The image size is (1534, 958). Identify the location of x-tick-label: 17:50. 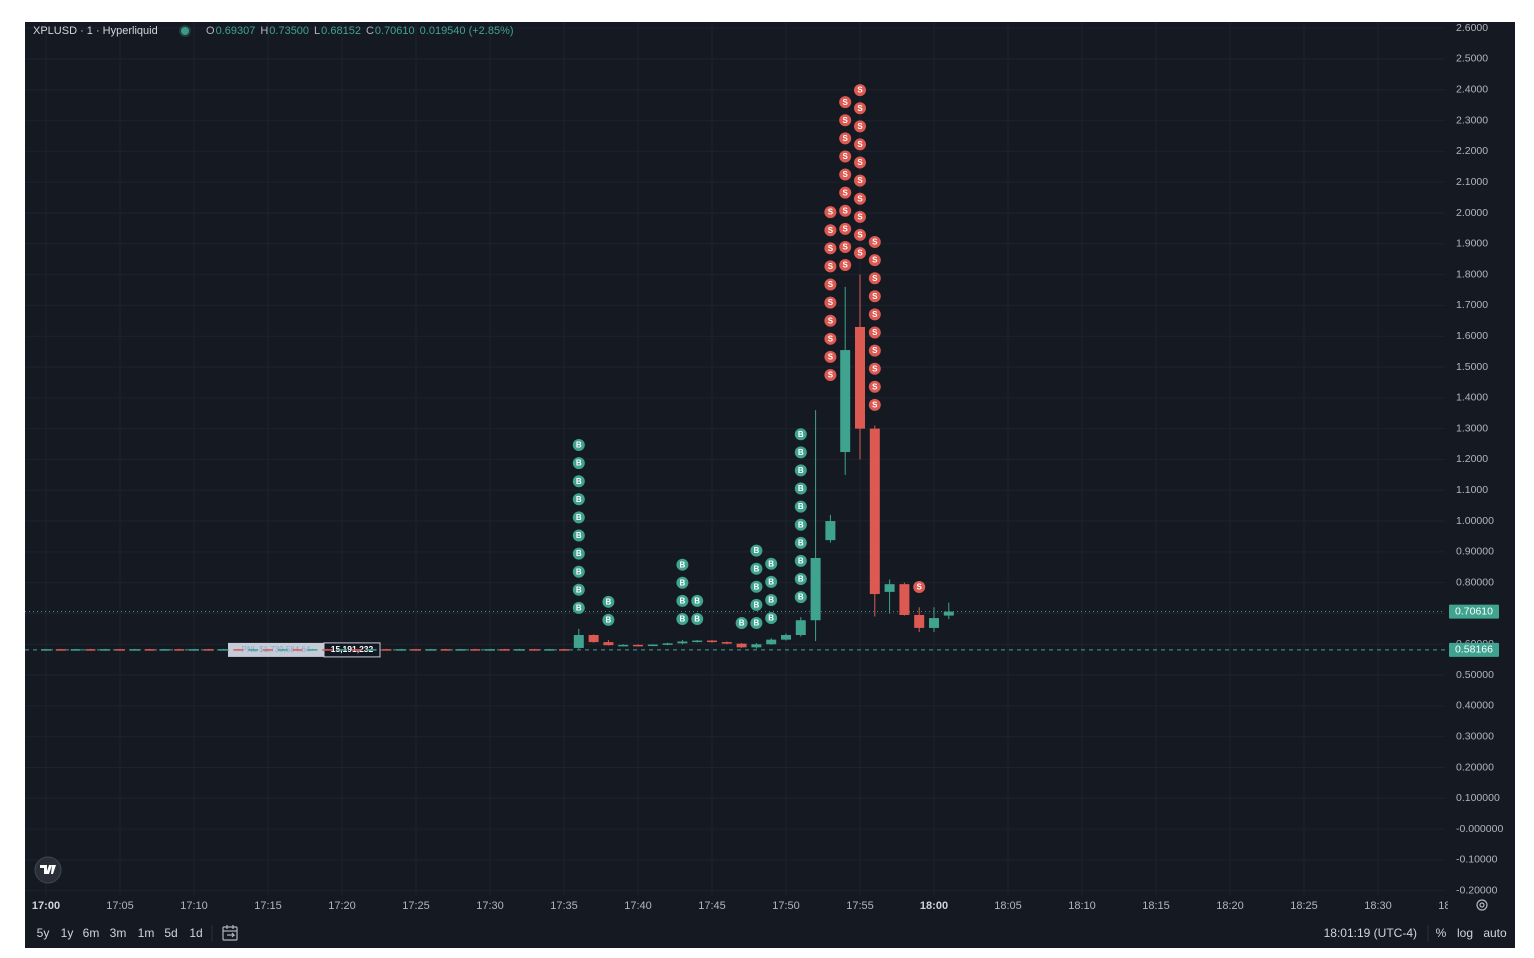
(786, 906).